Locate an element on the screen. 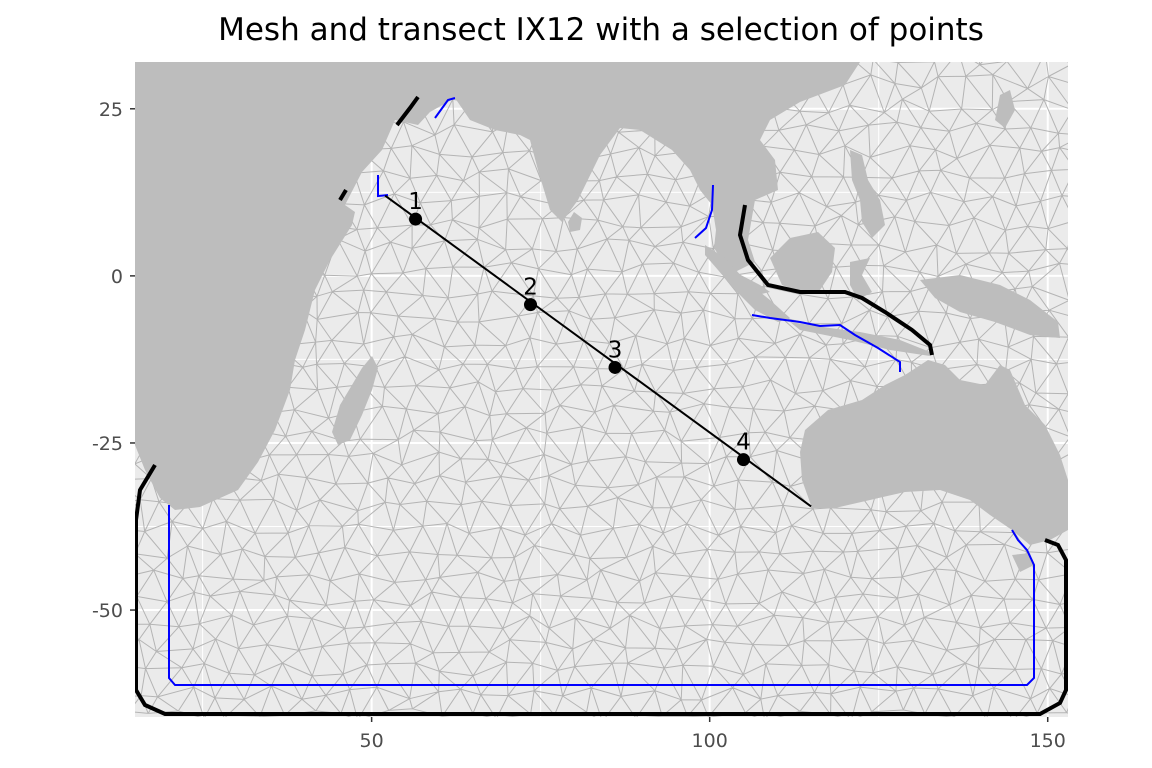  point-label: 4 is located at coordinates (743, 443).